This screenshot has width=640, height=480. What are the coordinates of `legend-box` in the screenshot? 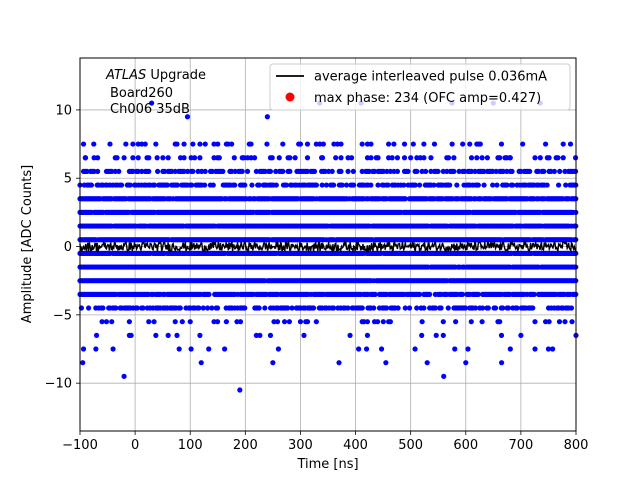 It's located at (420, 87).